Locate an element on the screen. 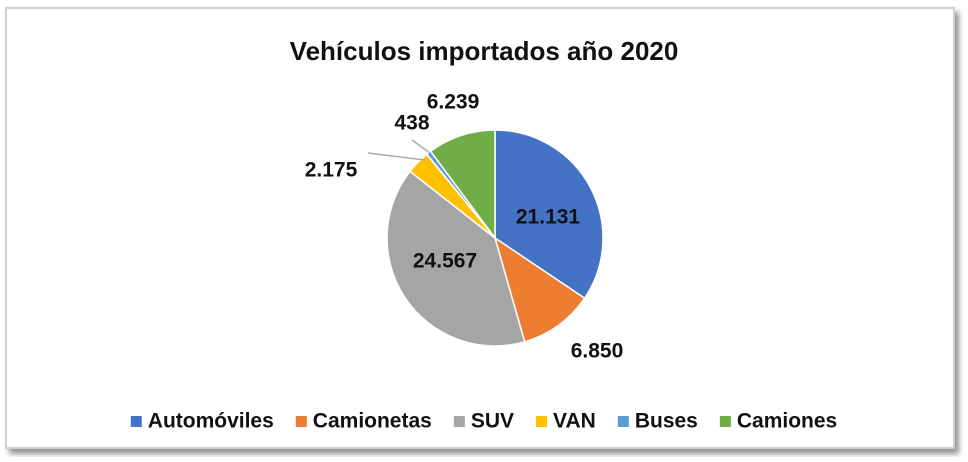 This screenshot has height=462, width=968. legend-item: Camionetas is located at coordinates (363, 421).